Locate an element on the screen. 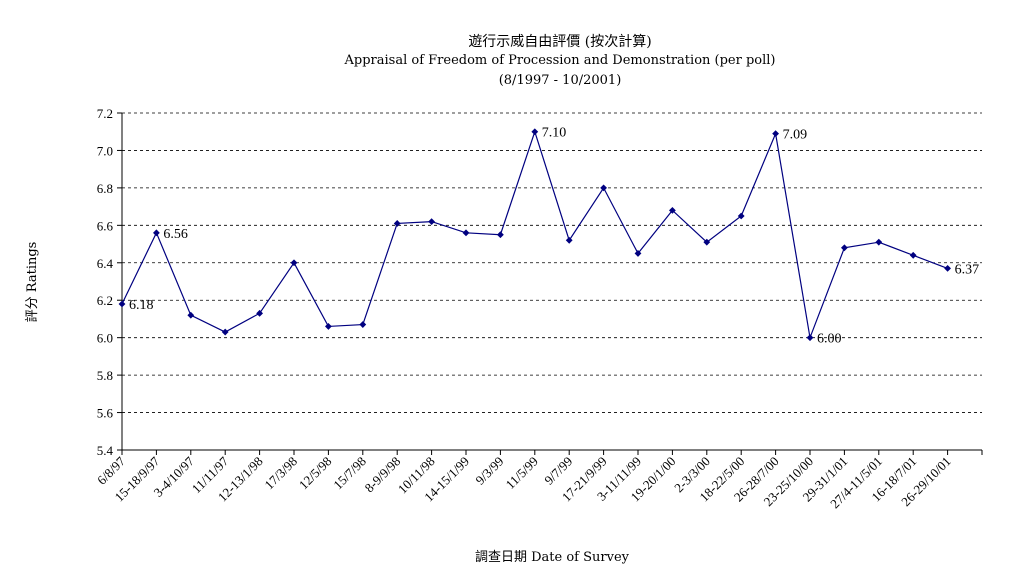  y-tick-label: 6.0 is located at coordinates (105, 338).